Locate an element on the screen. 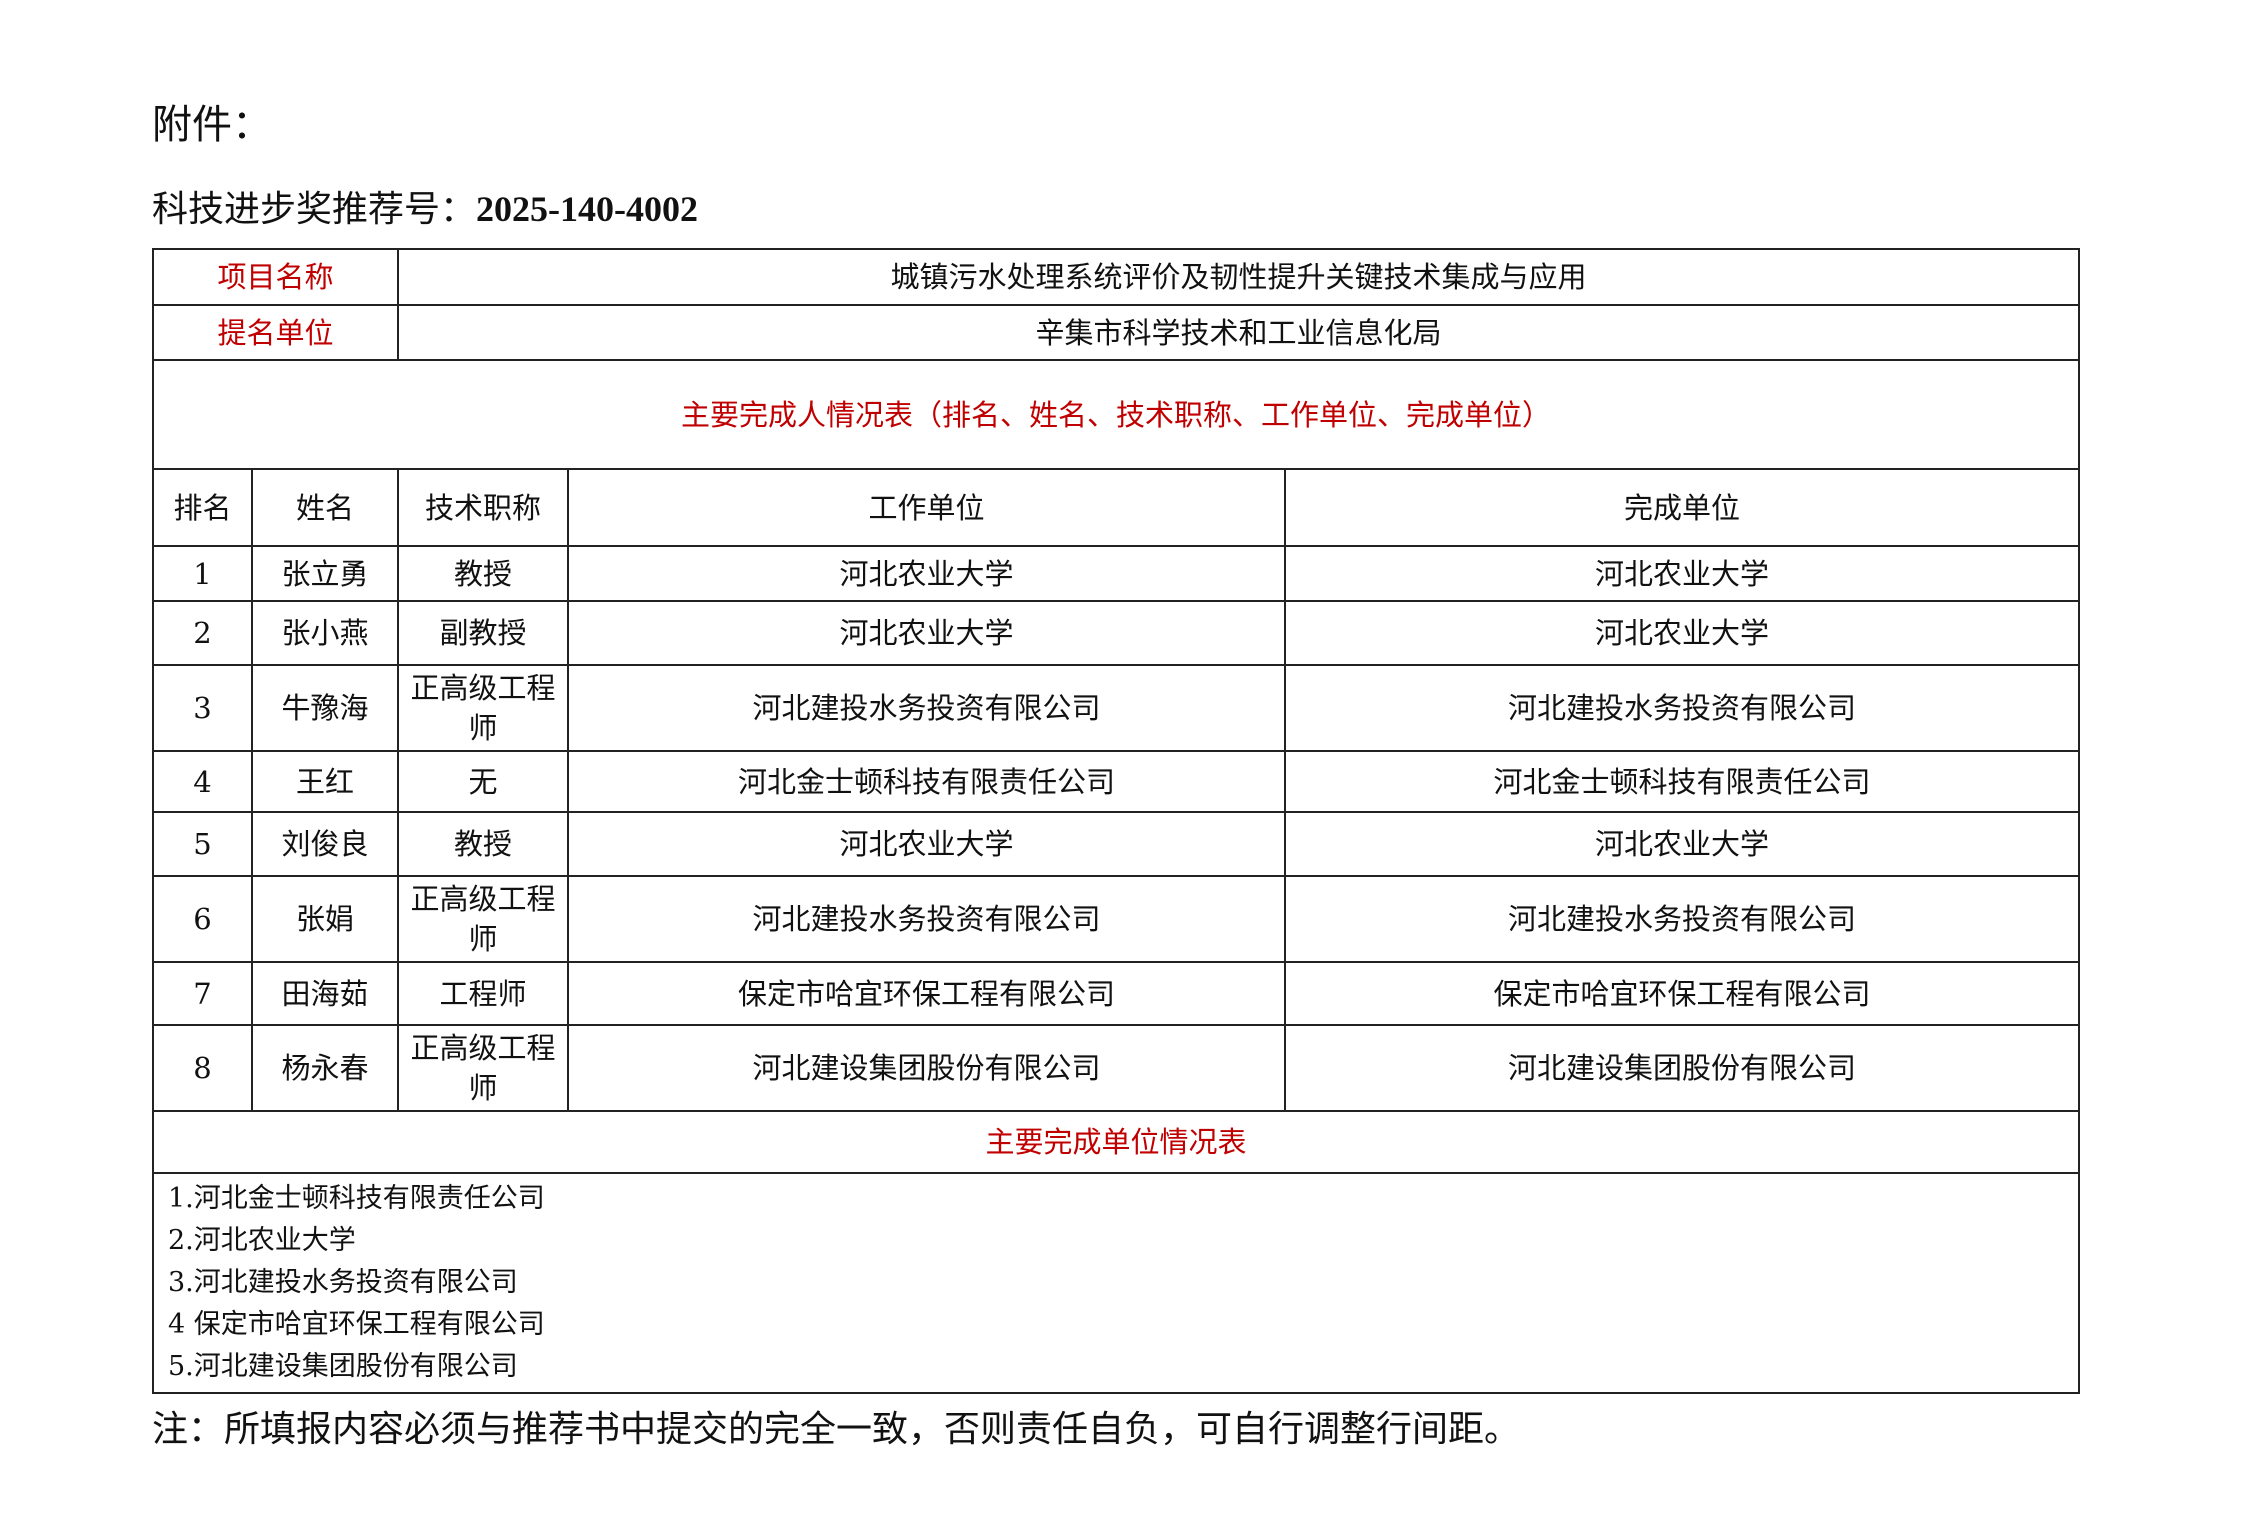  table-row: 7 田海茹 工程师 保定市哈宜环保工程有限公司 保定市哈宜环保工程有限公司 is located at coordinates (1116, 993).